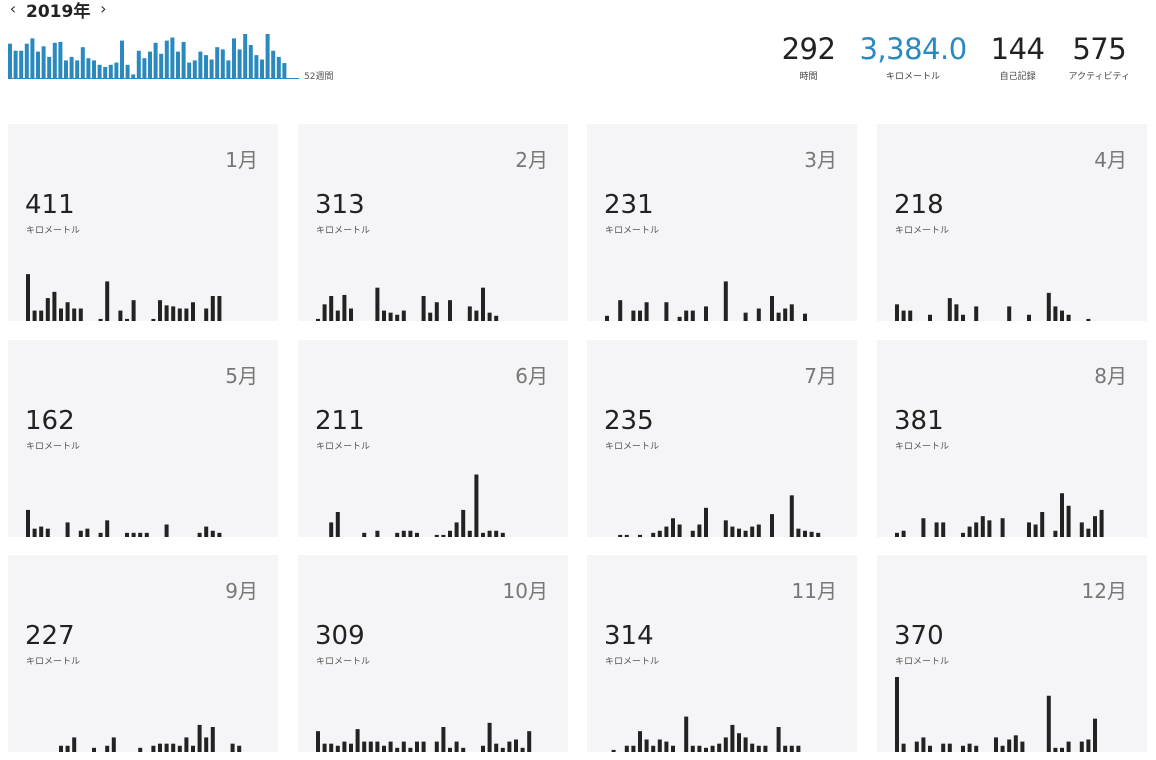 This screenshot has height=760, width=1156. Describe the element at coordinates (433, 222) in the screenshot. I see `month-card: 2月 313 キロメートル` at that location.